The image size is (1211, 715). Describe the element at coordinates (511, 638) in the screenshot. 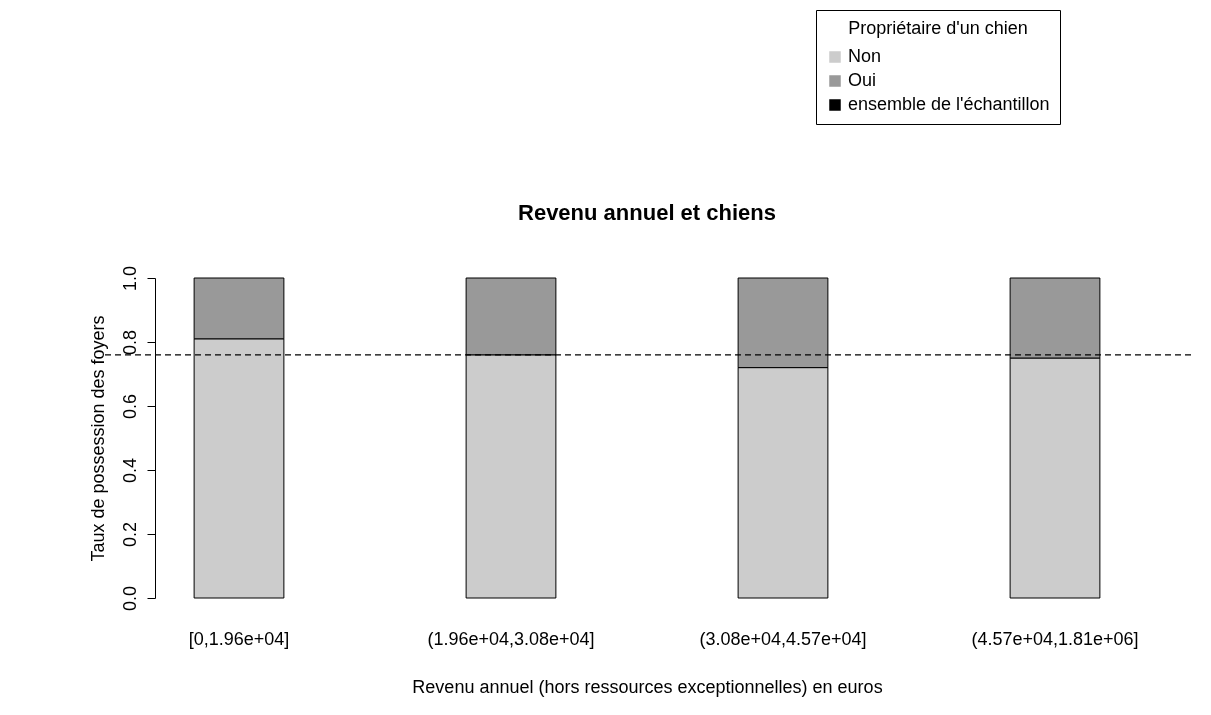

I see `x-tick-label: (1.96e+04,3.08e+04]` at that location.